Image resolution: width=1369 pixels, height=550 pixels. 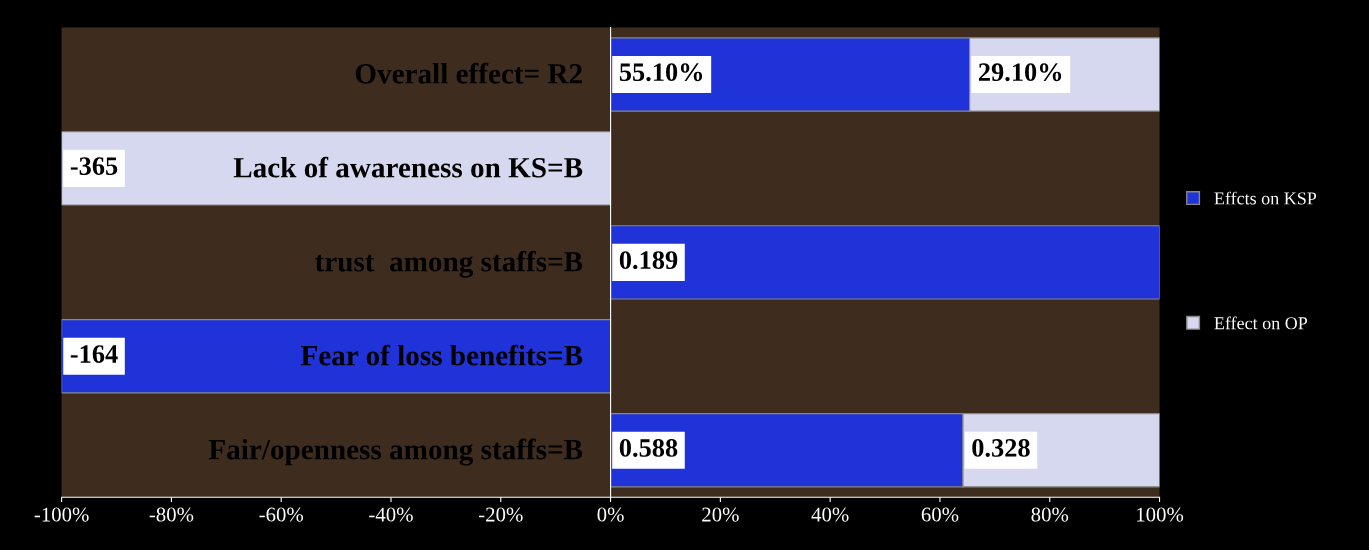 What do you see at coordinates (648, 260) in the screenshot?
I see `annotation: 0.189` at bounding box center [648, 260].